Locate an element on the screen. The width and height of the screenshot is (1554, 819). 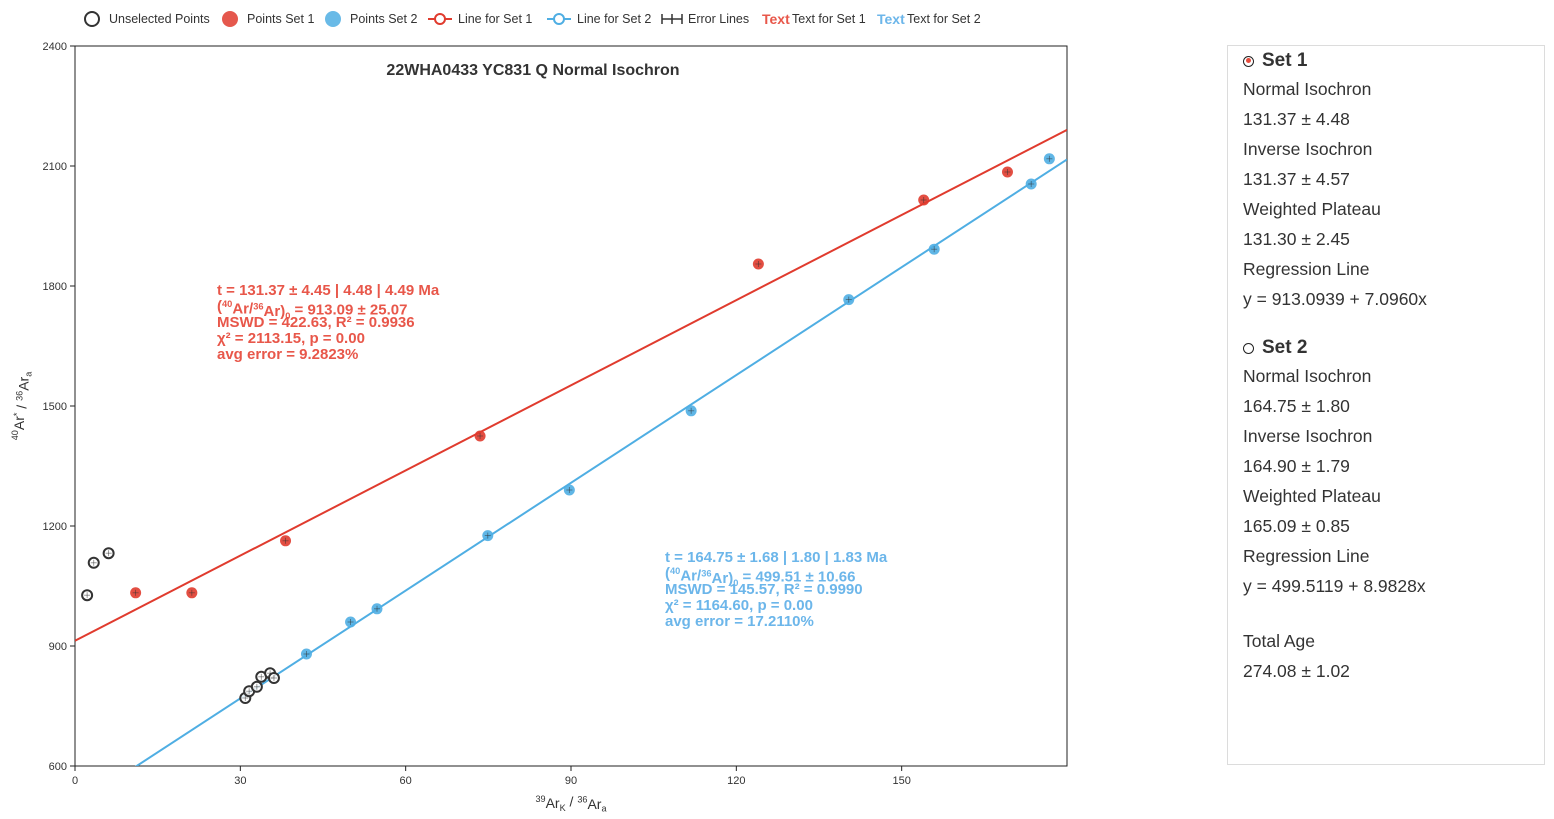
set1-result-text-line: χ² = 2113.15, p = 0.00 is located at coordinates (291, 338).